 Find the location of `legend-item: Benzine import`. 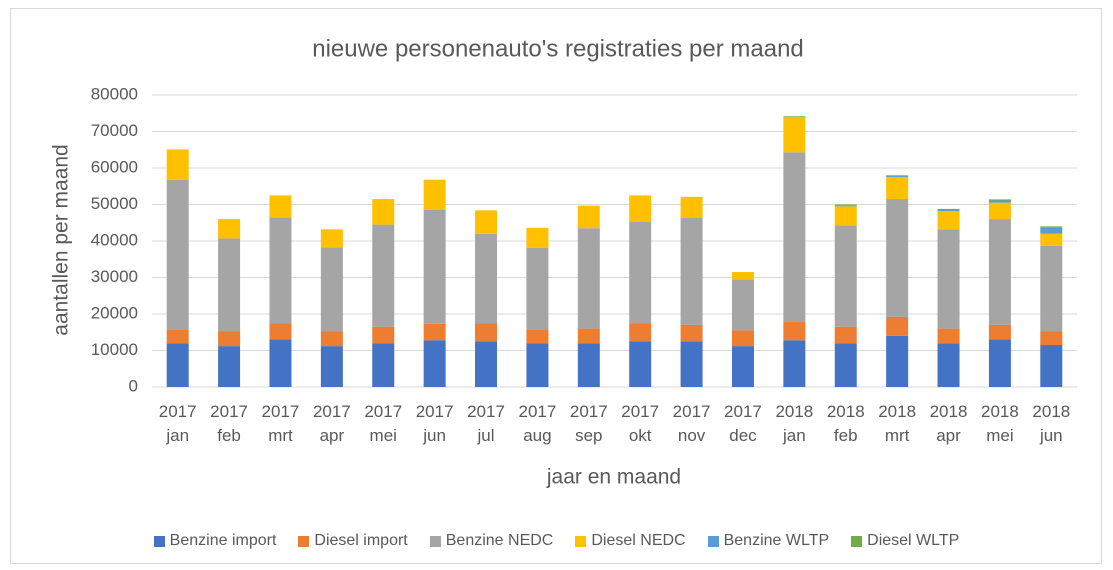

legend-item: Benzine import is located at coordinates (215, 541).